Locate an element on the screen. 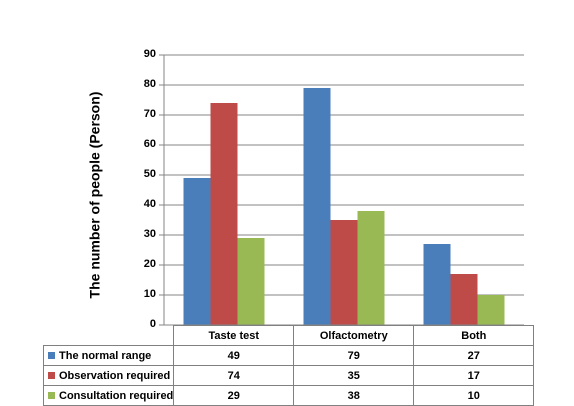 The width and height of the screenshot is (574, 406). y-tick-label: 10 is located at coordinates (149, 294).